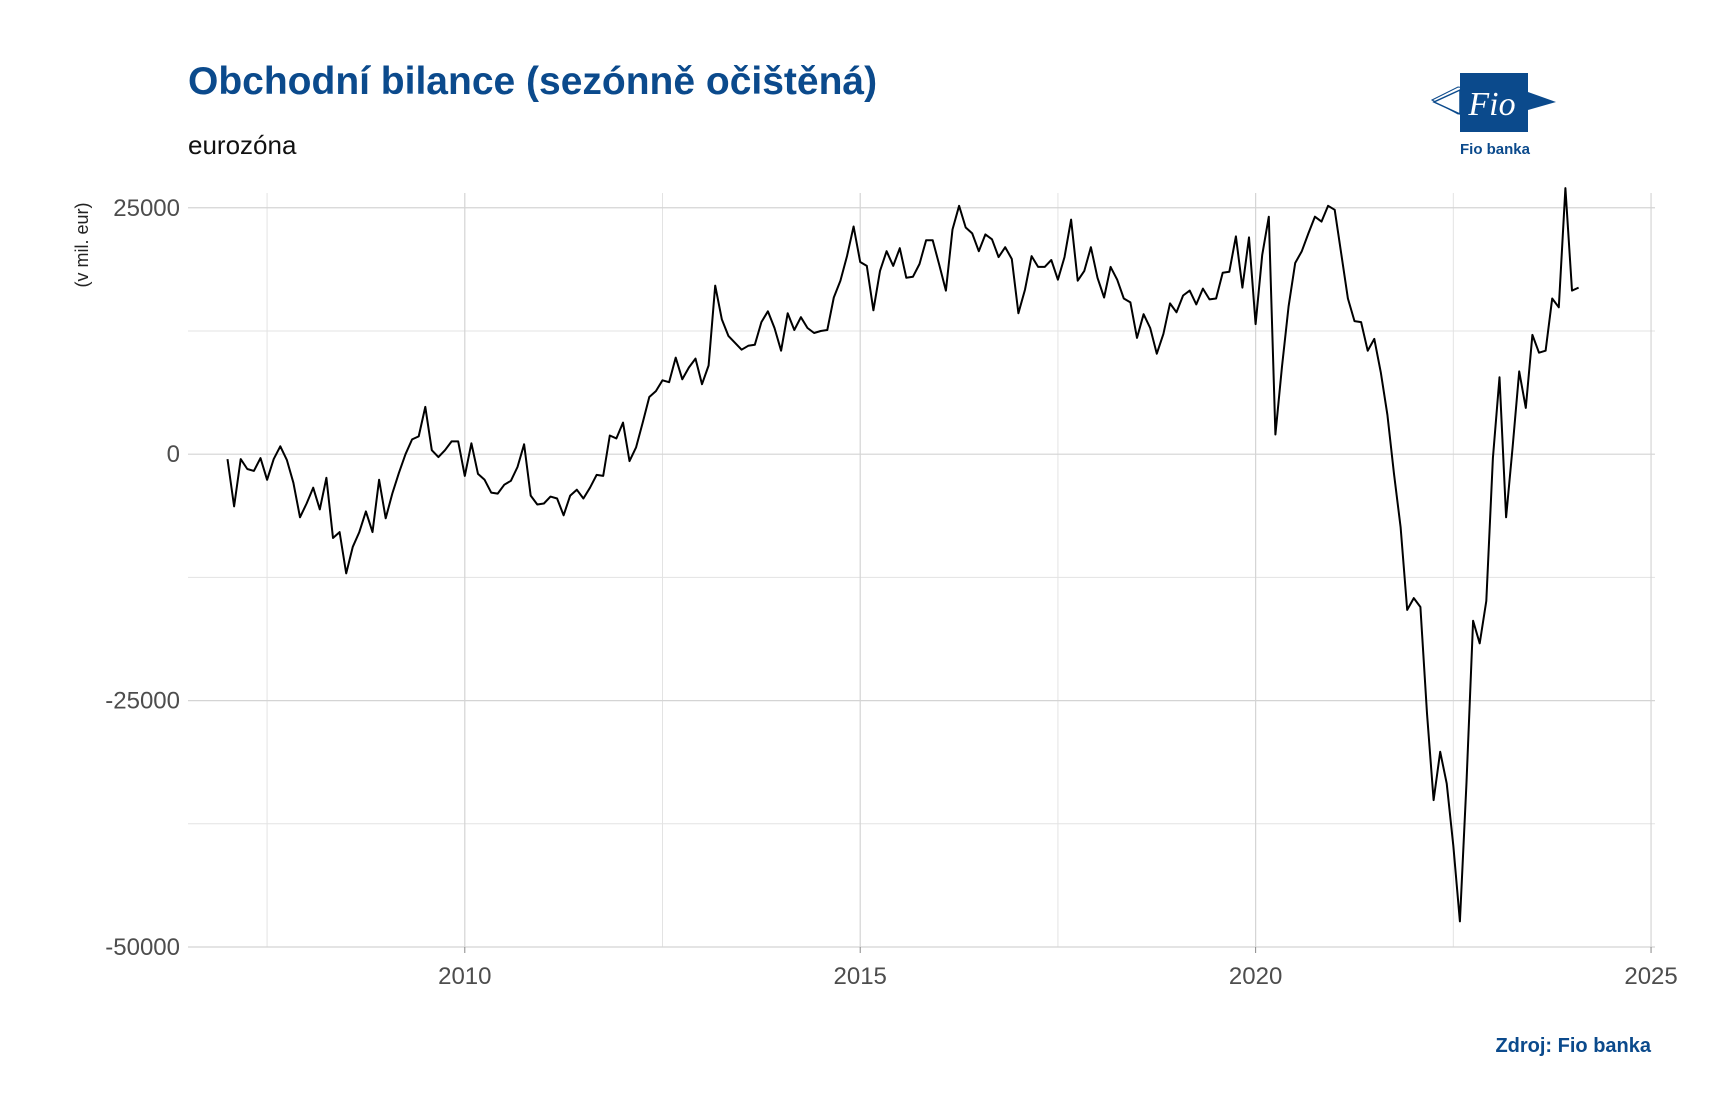 This screenshot has width=1709, height=1120. I want to click on y-axis-ticks: -50000 -25000 0 25000, so click(142, 578).